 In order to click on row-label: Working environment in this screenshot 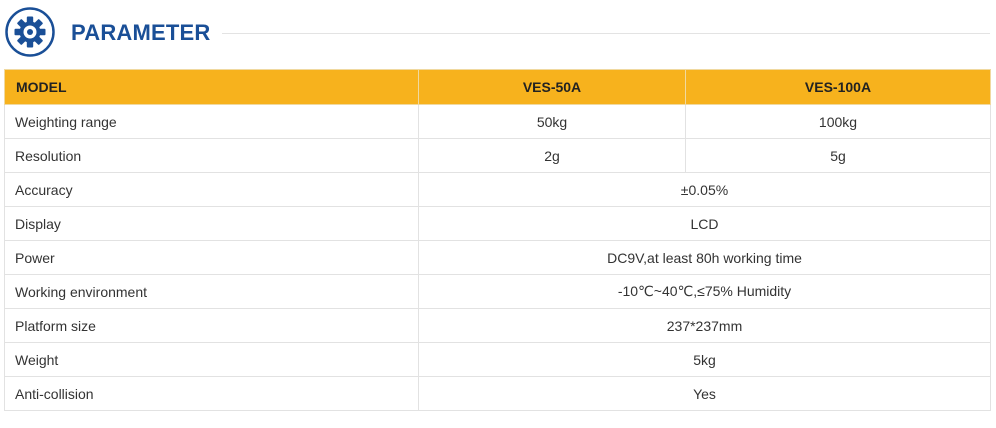, I will do `click(211, 291)`.